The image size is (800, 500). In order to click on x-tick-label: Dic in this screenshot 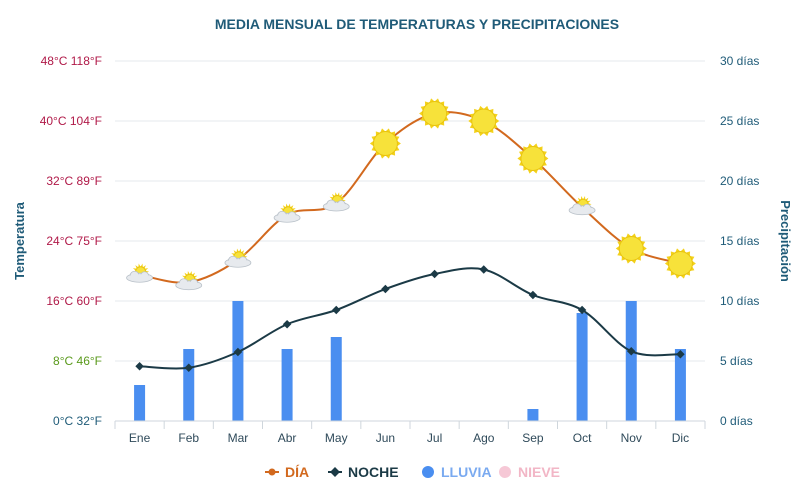, I will do `click(680, 438)`.